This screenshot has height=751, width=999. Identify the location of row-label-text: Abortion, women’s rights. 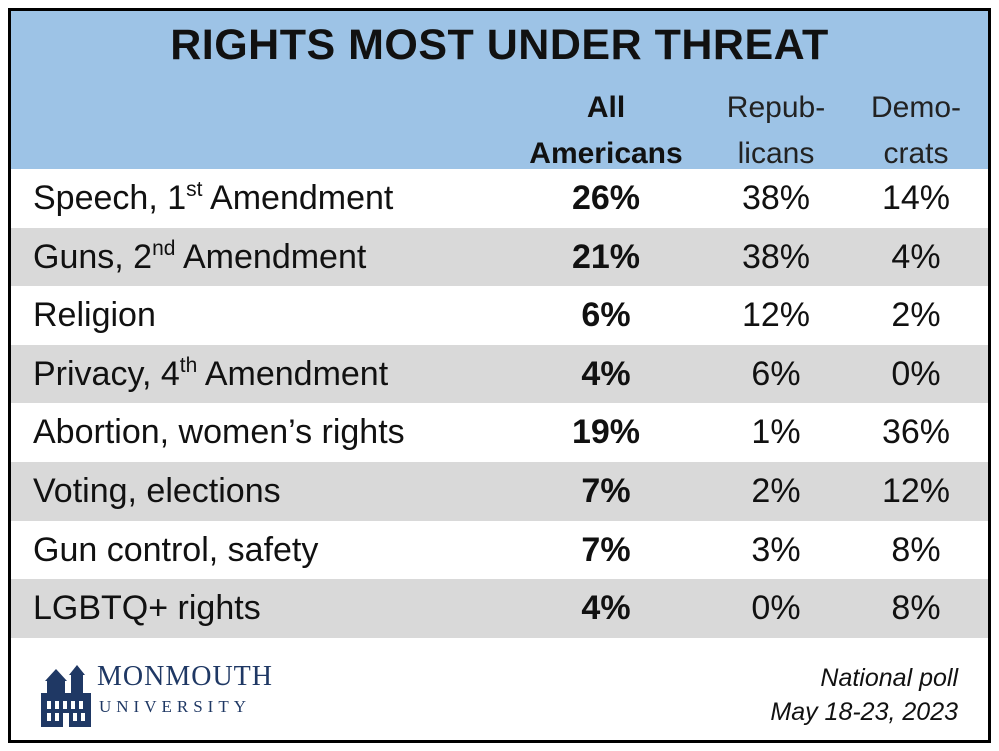
(219, 432).